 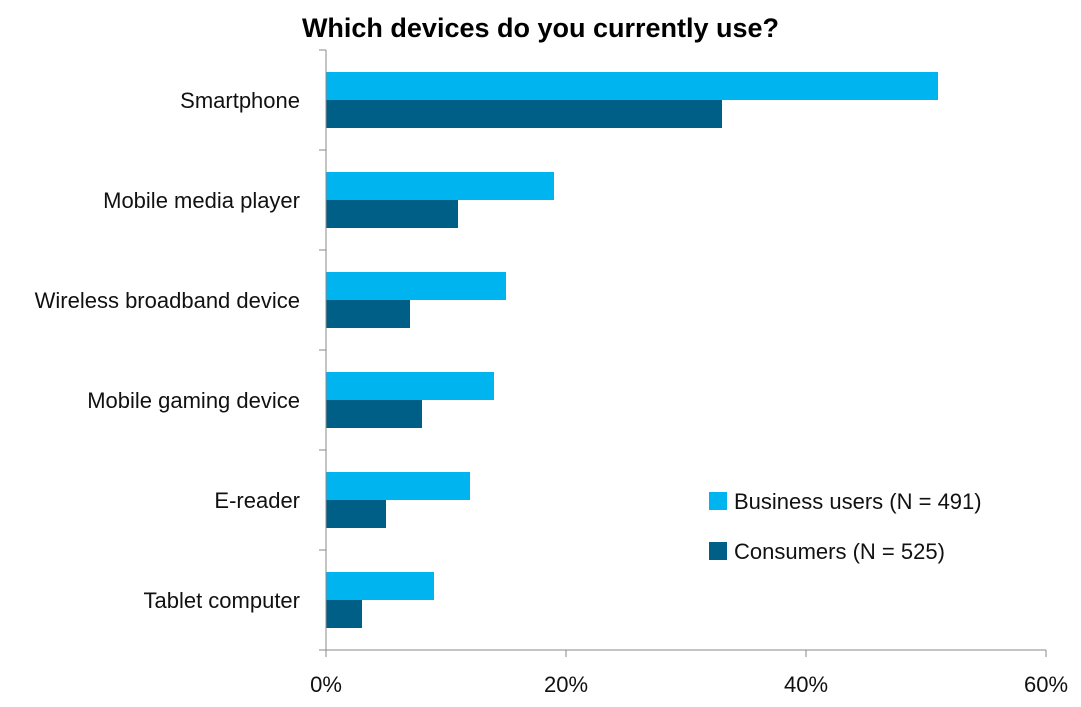 I want to click on category-label: Mobile media player, so click(x=201, y=200).